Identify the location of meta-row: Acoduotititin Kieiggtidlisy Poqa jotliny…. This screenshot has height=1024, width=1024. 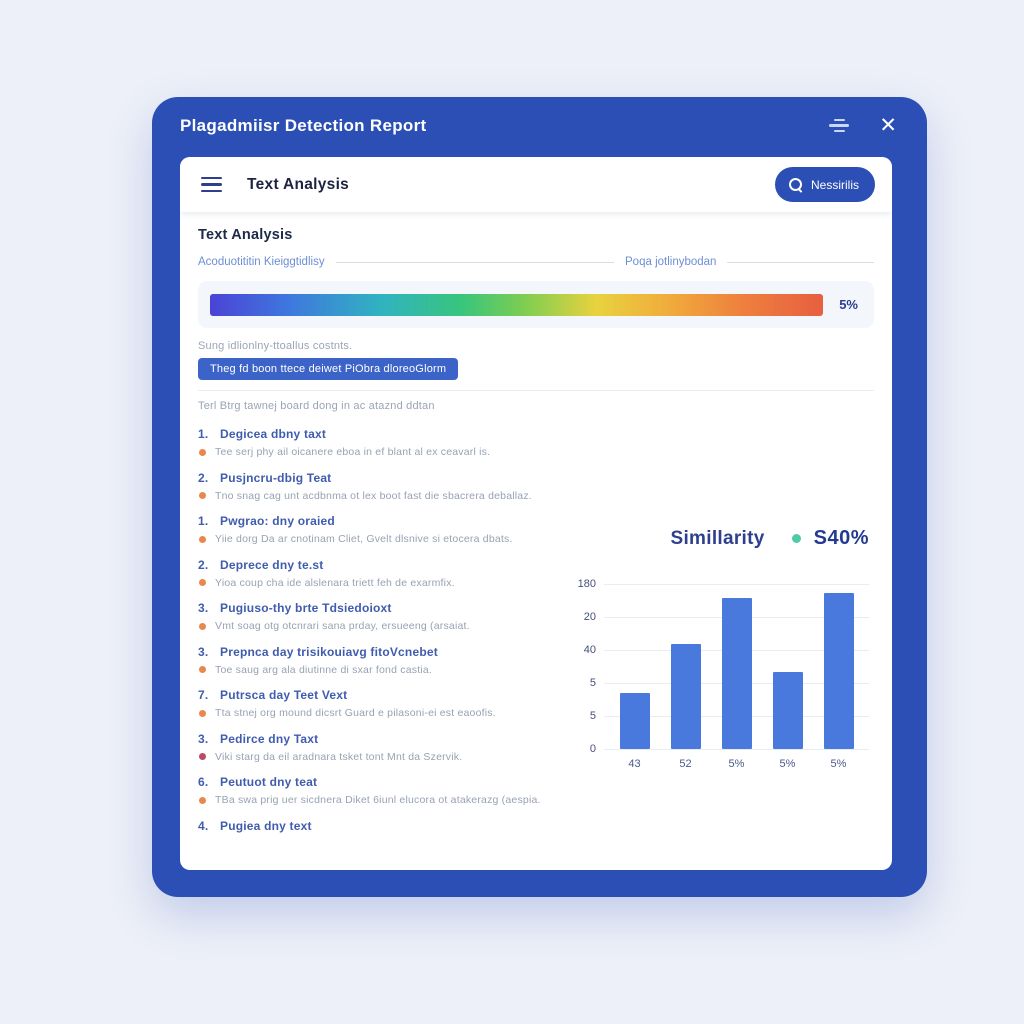
(536, 262).